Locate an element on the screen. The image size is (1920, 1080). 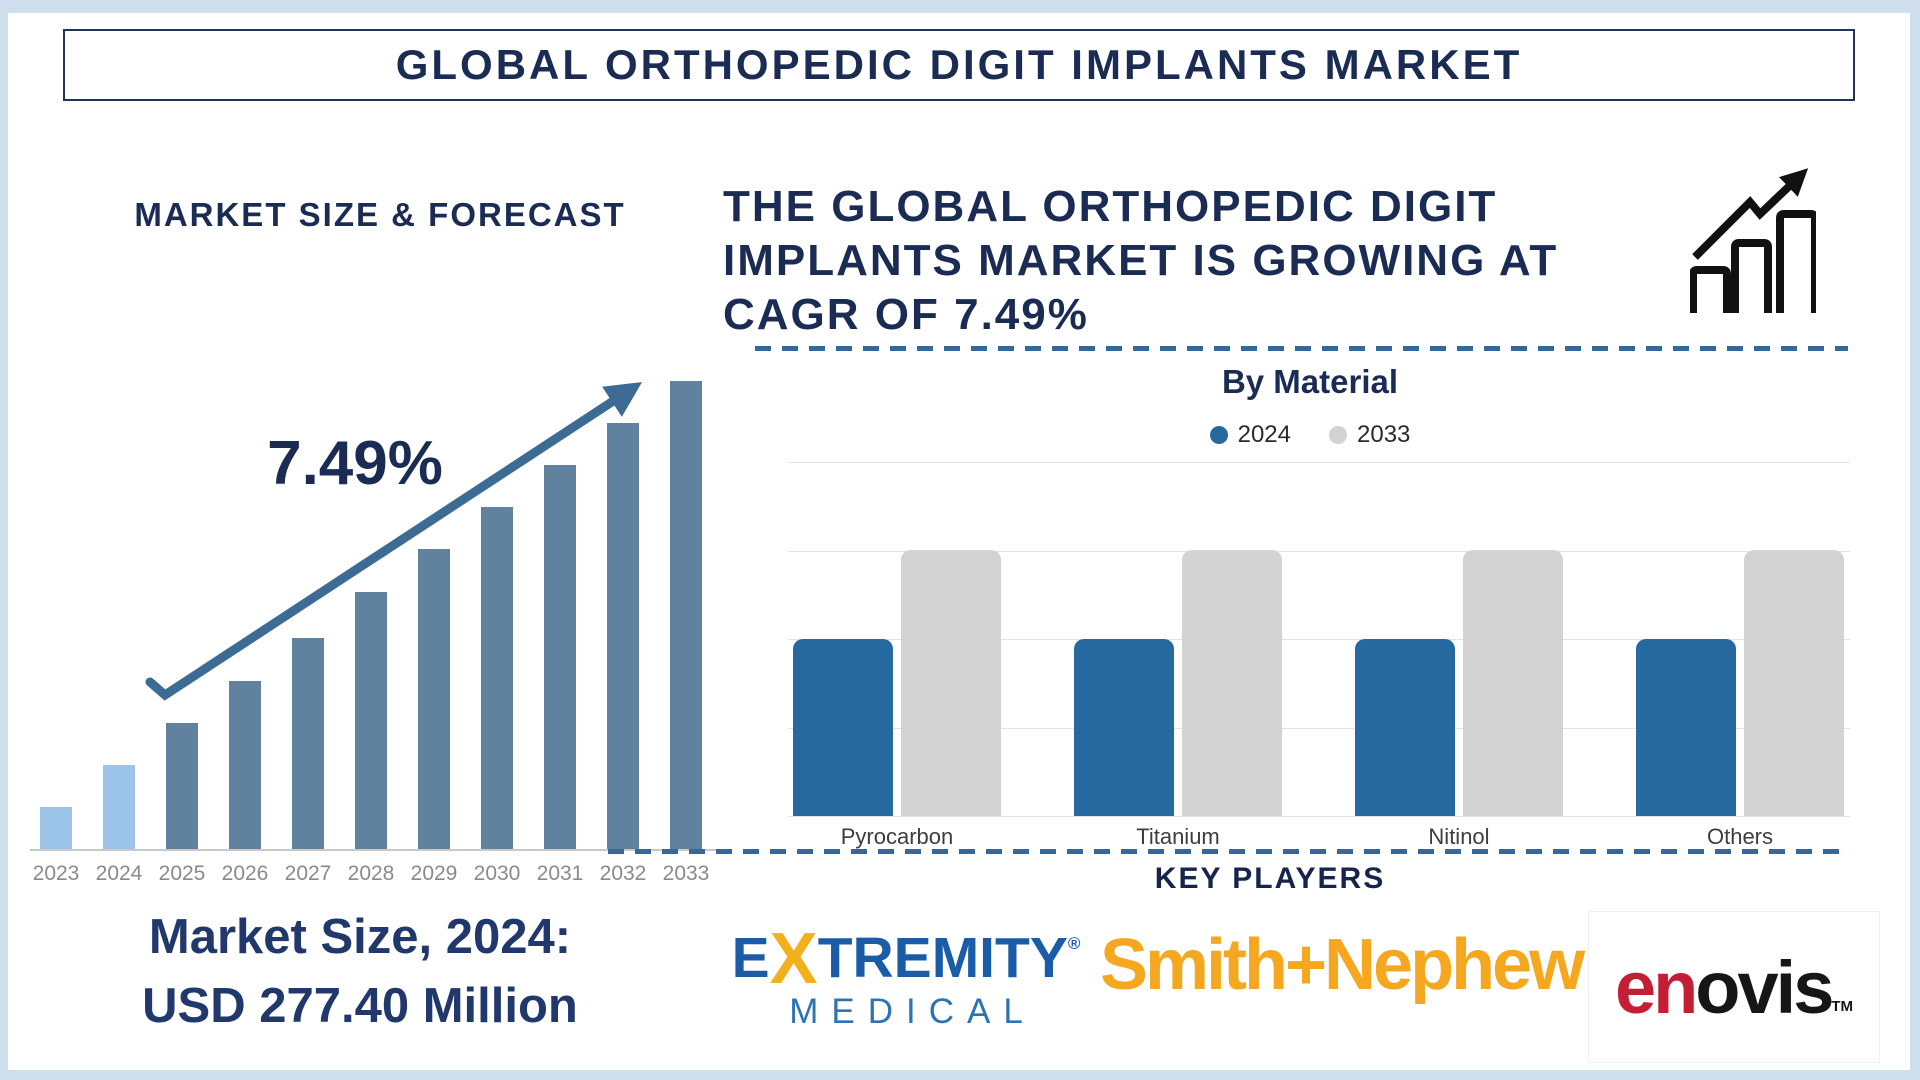
enovis-dark-part: ovis is located at coordinates (1764, 987).